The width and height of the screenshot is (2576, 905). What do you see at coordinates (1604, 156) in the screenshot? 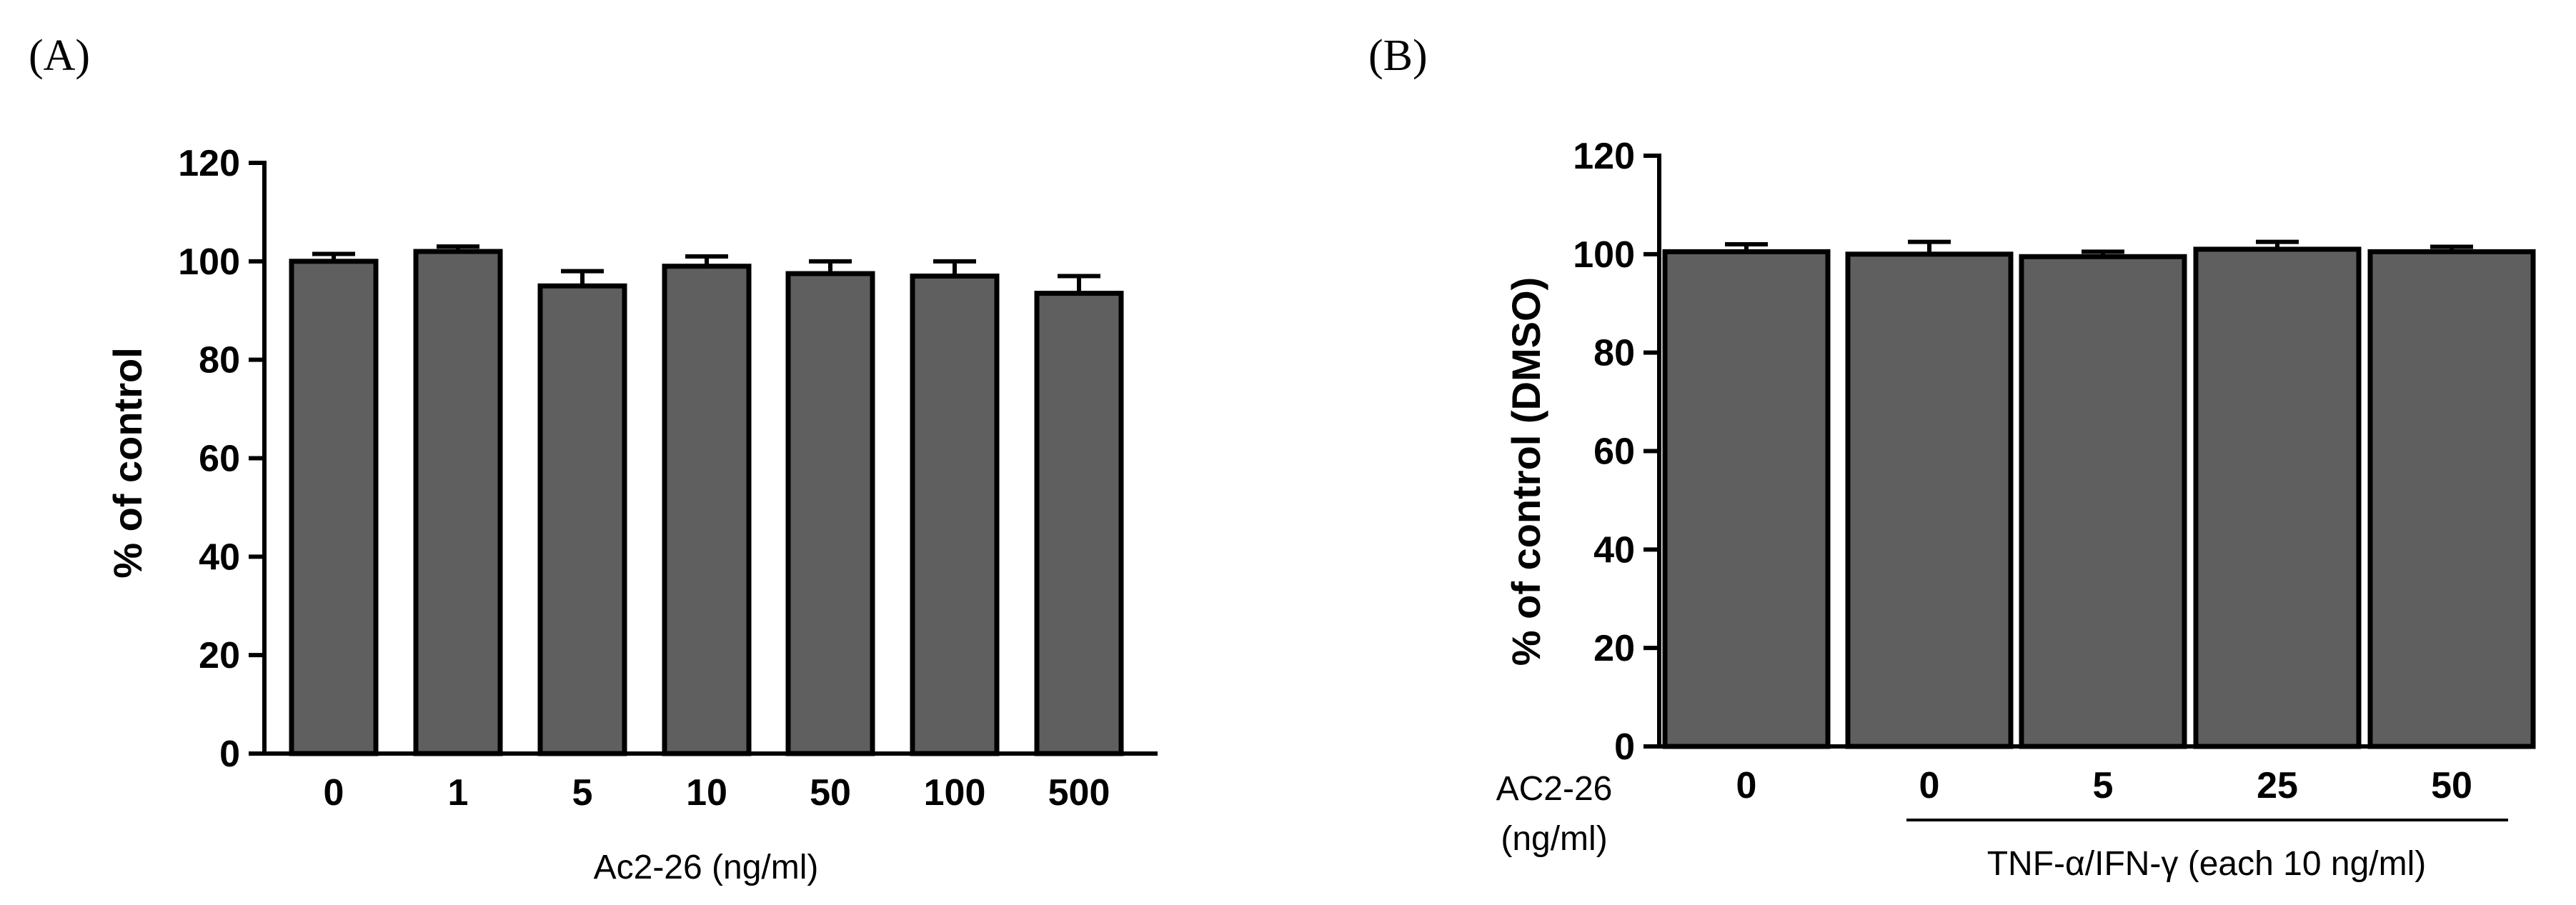
I see `panel-b-y-tick-label: 120` at bounding box center [1604, 156].